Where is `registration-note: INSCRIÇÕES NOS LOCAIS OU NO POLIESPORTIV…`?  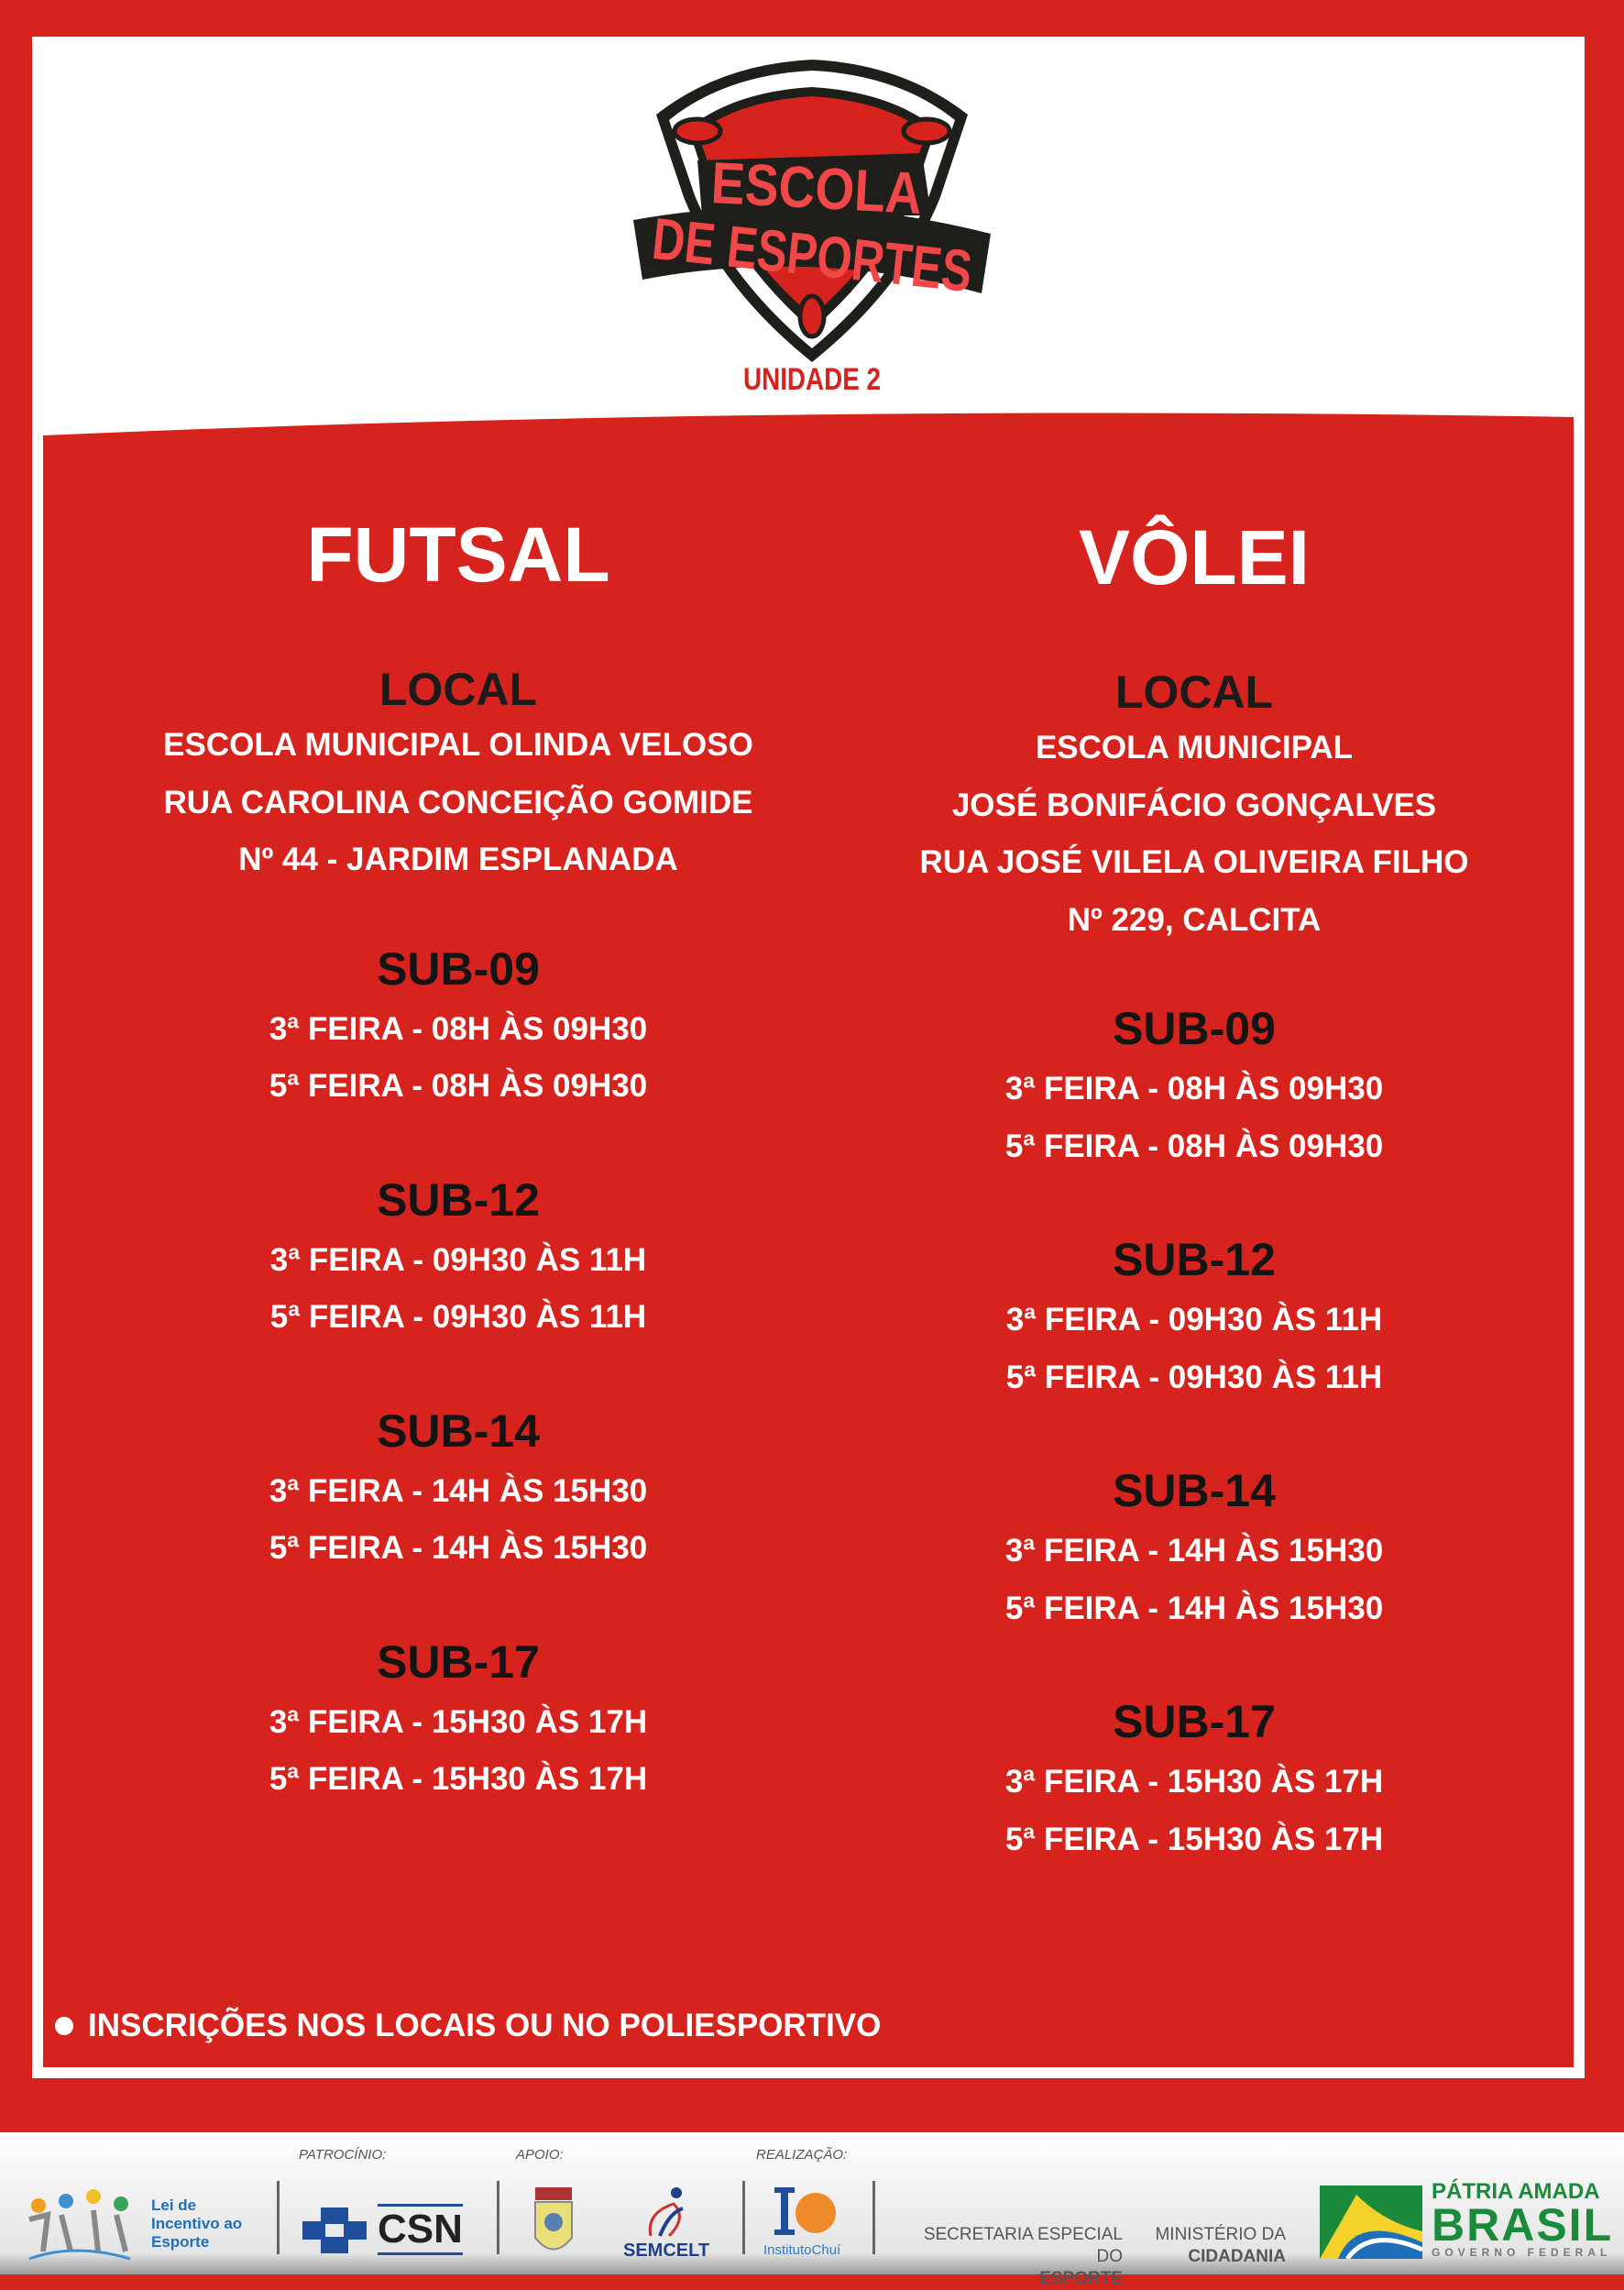
registration-note: INSCRIÇÕES NOS LOCAIS OU NO POLIESPORTIV… is located at coordinates (468, 2026).